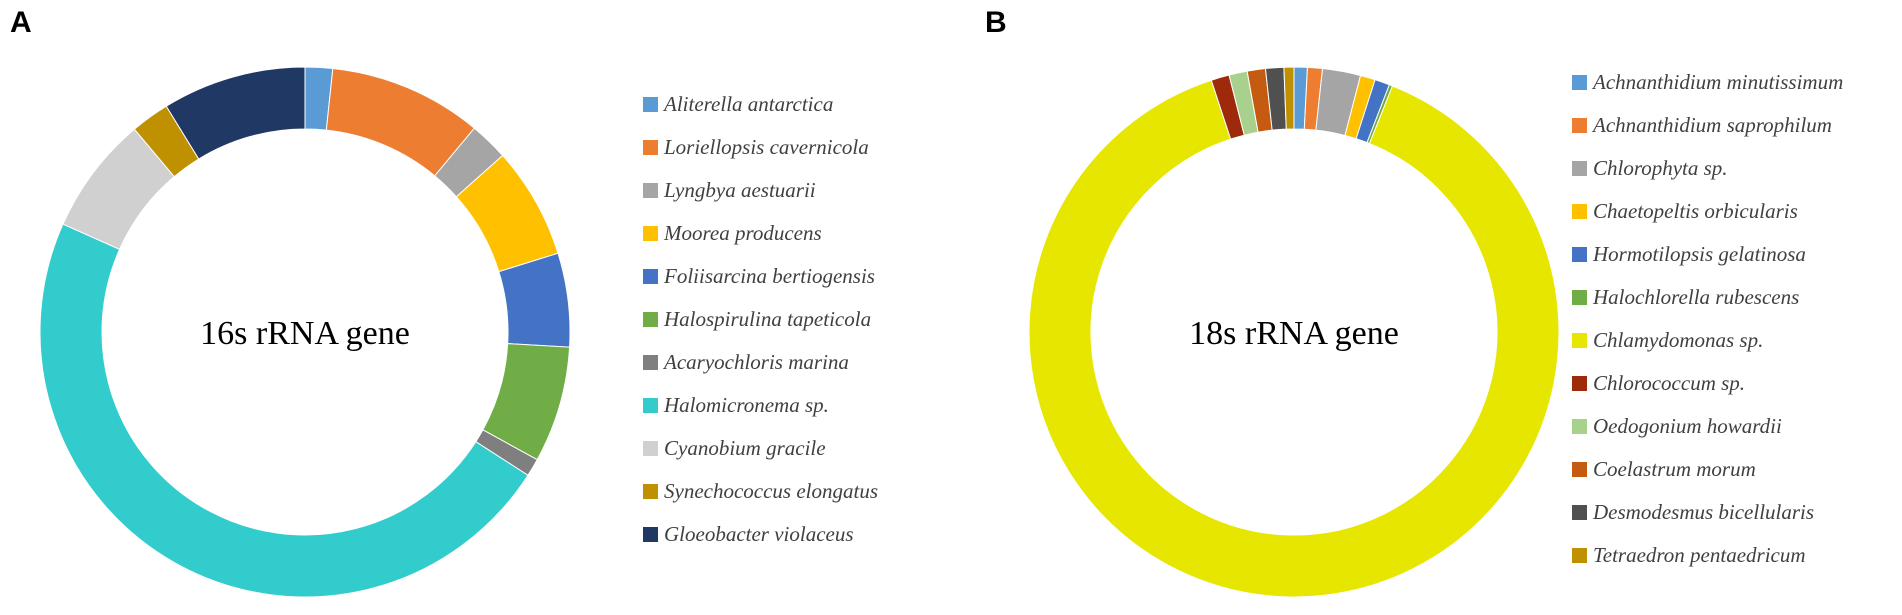 The height and width of the screenshot is (615, 1902). I want to click on legend-label: Oedogonium howardii, so click(1687, 425).